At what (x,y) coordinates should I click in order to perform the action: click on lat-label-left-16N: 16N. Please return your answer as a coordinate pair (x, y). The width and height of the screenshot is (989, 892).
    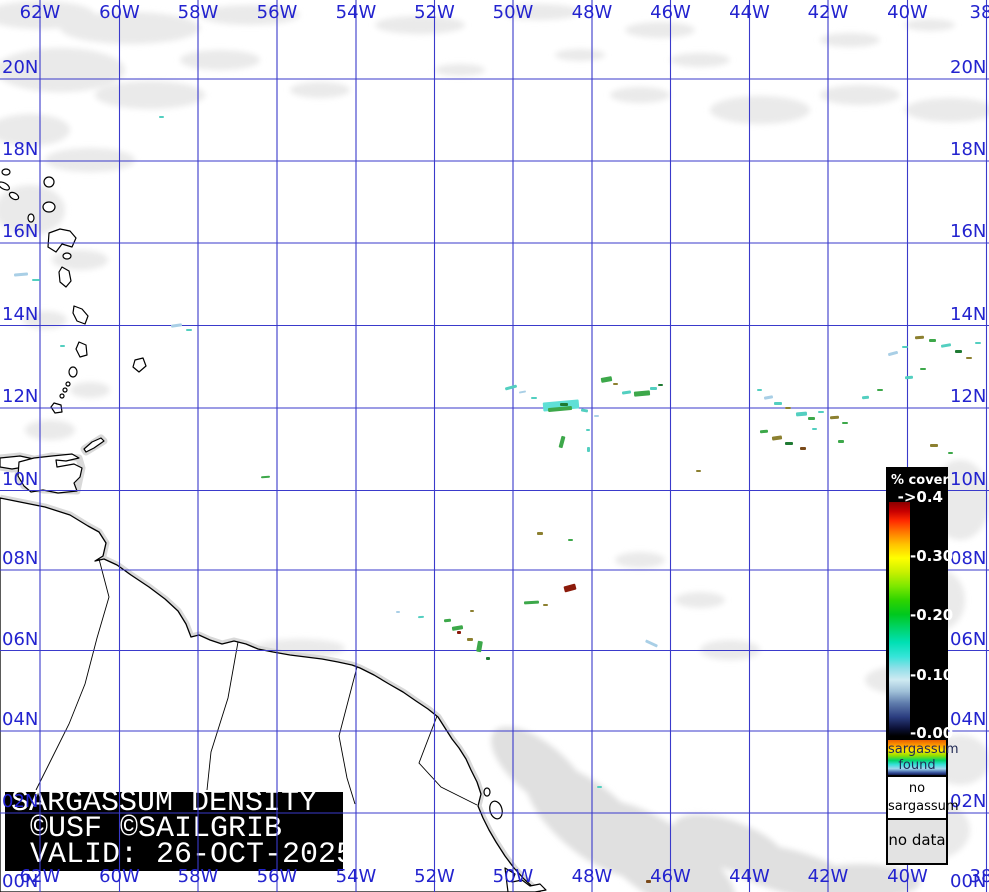
    Looking at the image, I should click on (20, 231).